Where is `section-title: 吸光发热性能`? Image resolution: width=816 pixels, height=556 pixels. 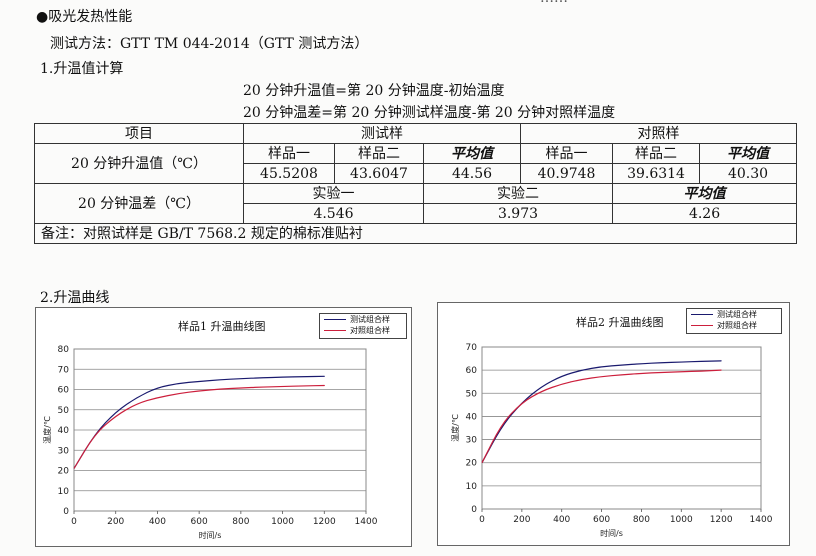
section-title: 吸光发热性能 is located at coordinates (90, 17).